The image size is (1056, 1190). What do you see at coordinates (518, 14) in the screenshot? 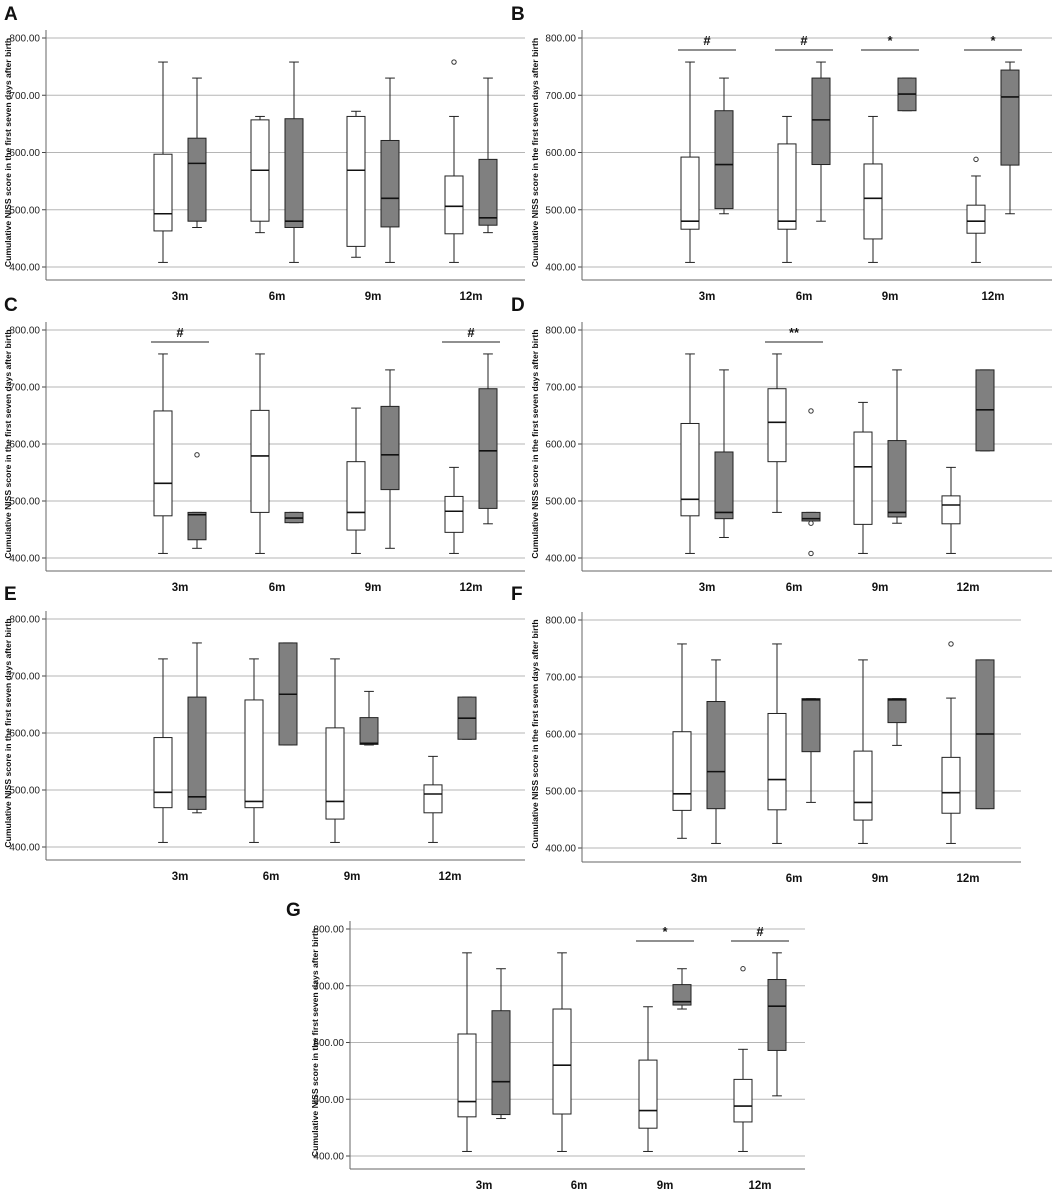
I see `panel-letter: B` at bounding box center [518, 14].